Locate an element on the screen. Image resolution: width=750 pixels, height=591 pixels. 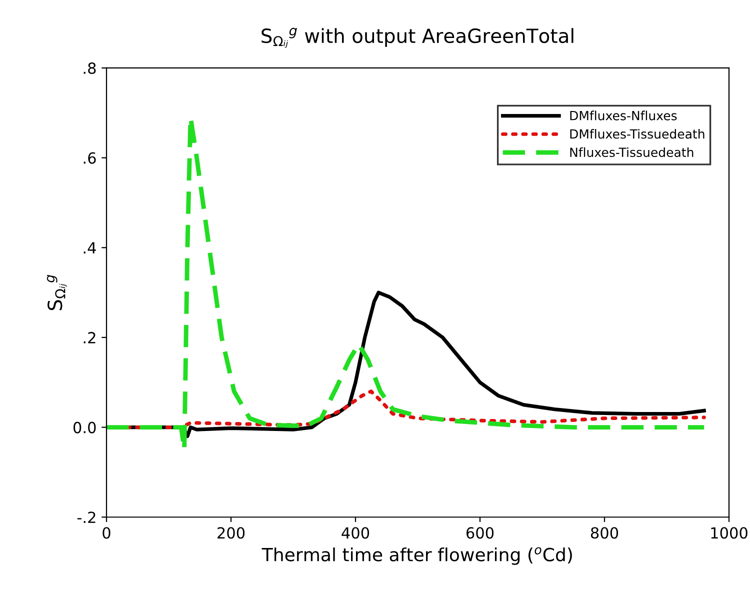
y-tick-label: .8 is located at coordinates (90, 68).